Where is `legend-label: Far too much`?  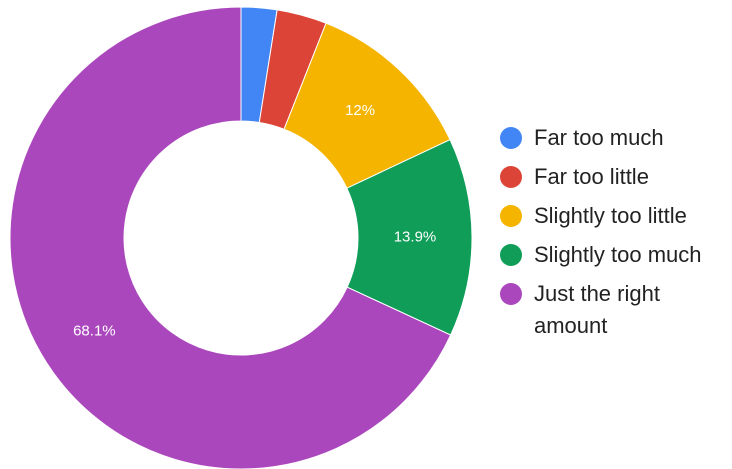
legend-label: Far too much is located at coordinates (599, 137).